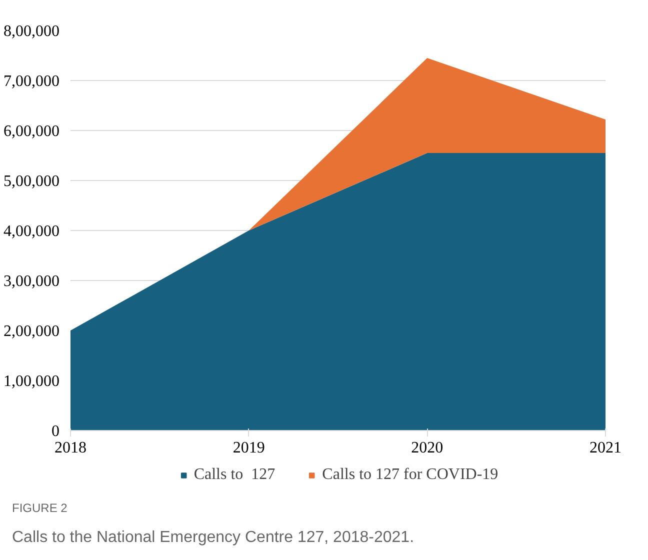 This screenshot has width=648, height=560. What do you see at coordinates (235, 475) in the screenshot?
I see `legend-label: Calls to 127` at bounding box center [235, 475].